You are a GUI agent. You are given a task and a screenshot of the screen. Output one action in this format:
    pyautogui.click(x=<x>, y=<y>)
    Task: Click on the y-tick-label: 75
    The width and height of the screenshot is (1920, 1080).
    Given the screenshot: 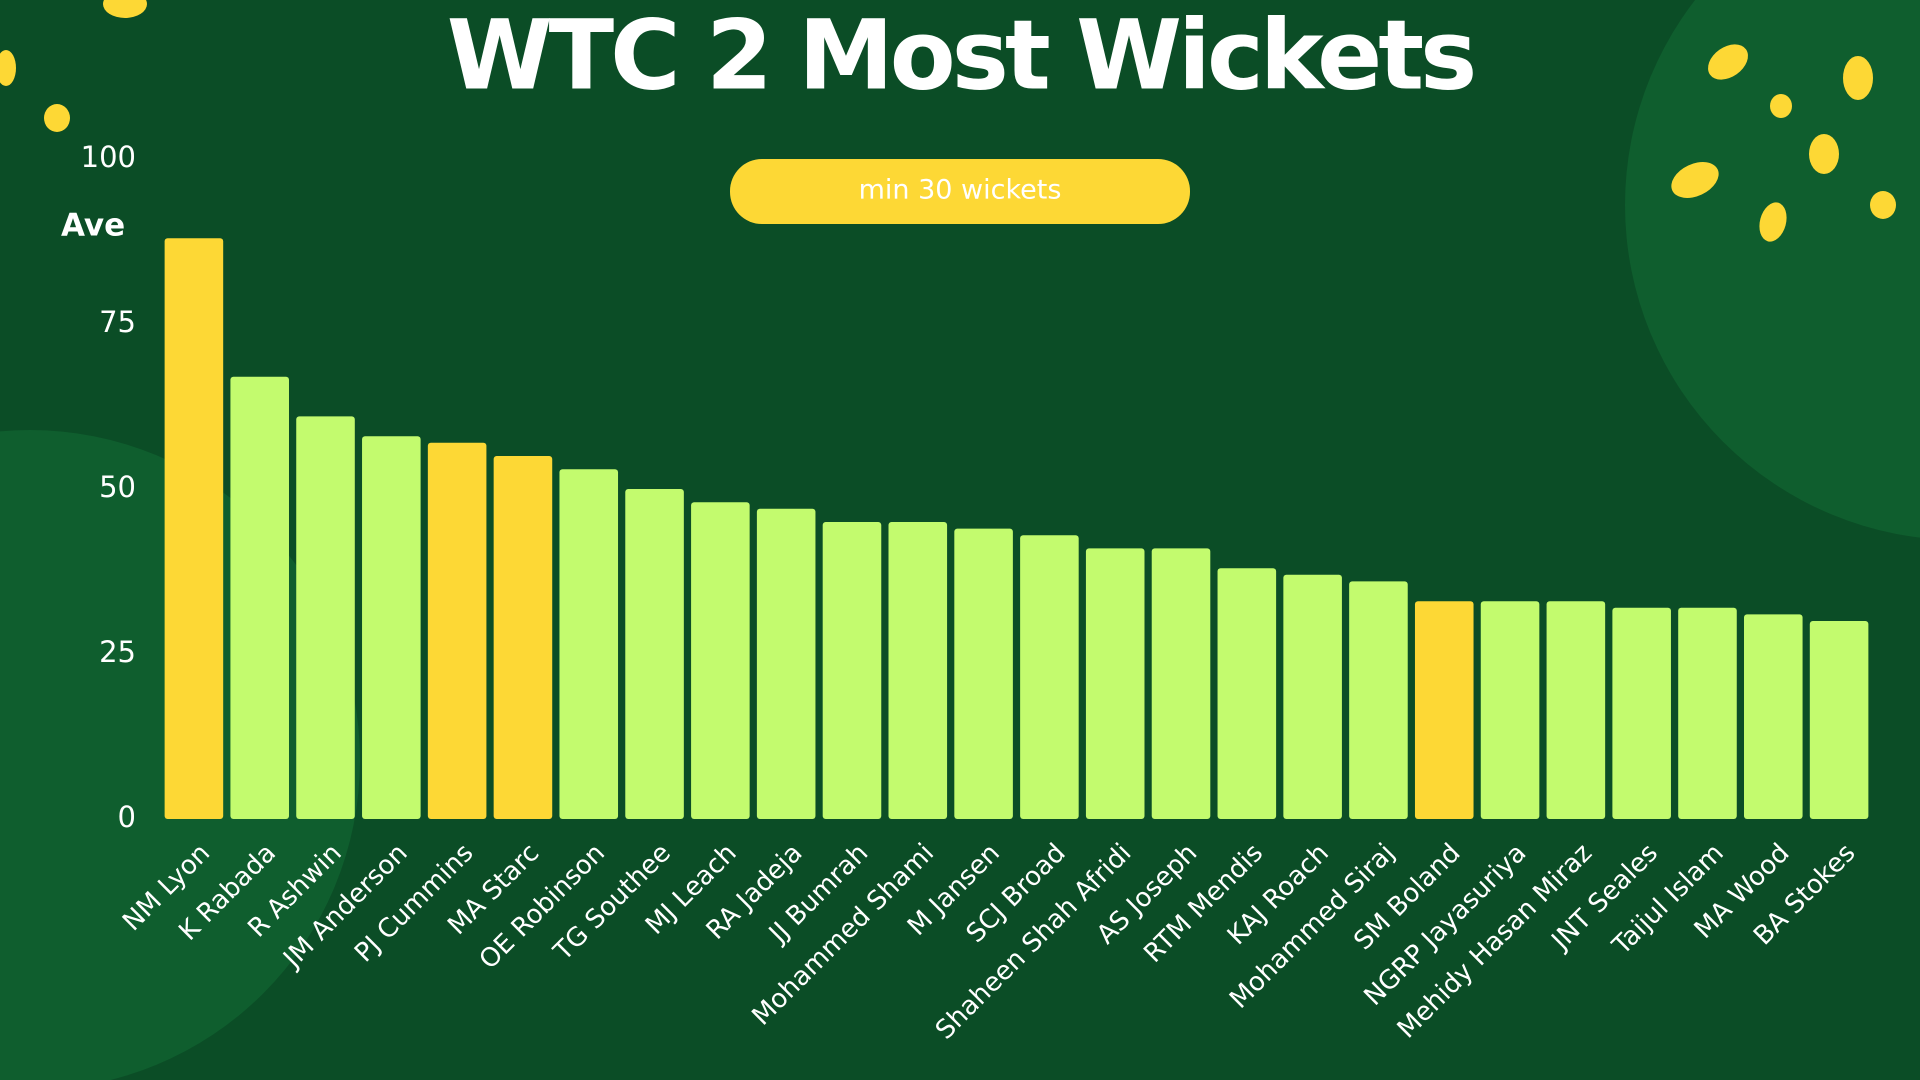 What is the action you would take?
    pyautogui.click(x=117, y=322)
    